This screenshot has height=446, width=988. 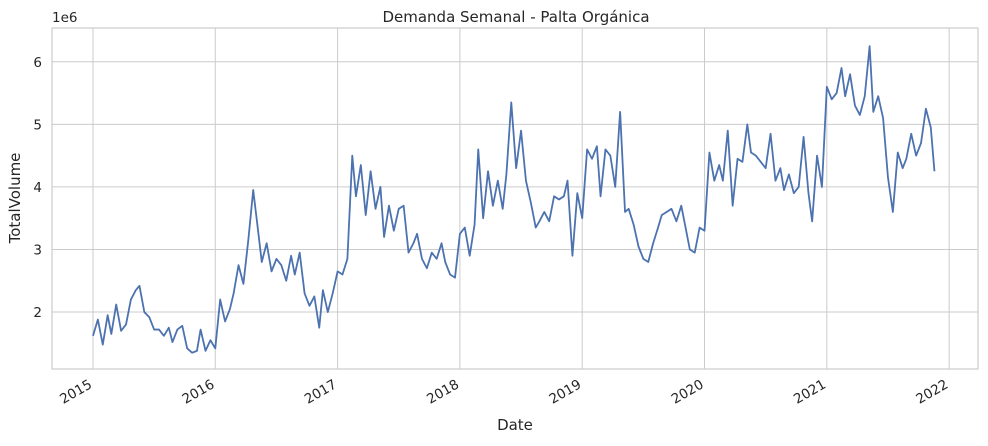 What do you see at coordinates (932, 392) in the screenshot?
I see `x-tick-label: 2022` at bounding box center [932, 392].